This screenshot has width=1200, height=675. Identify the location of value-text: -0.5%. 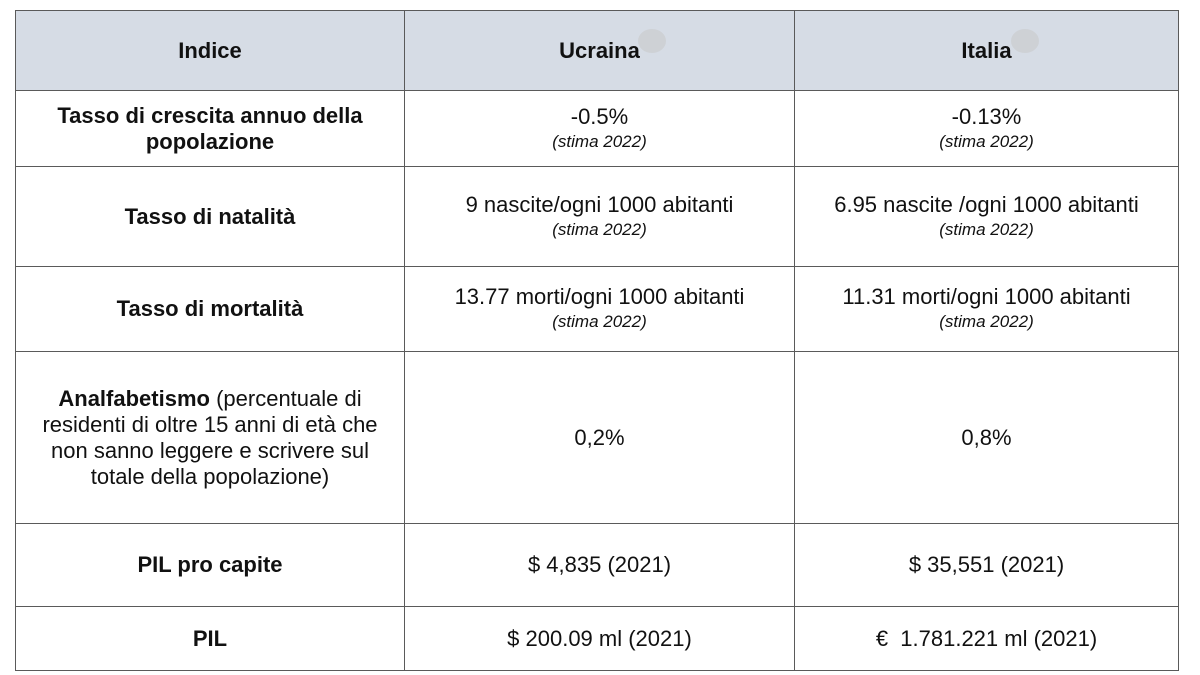
(599, 116).